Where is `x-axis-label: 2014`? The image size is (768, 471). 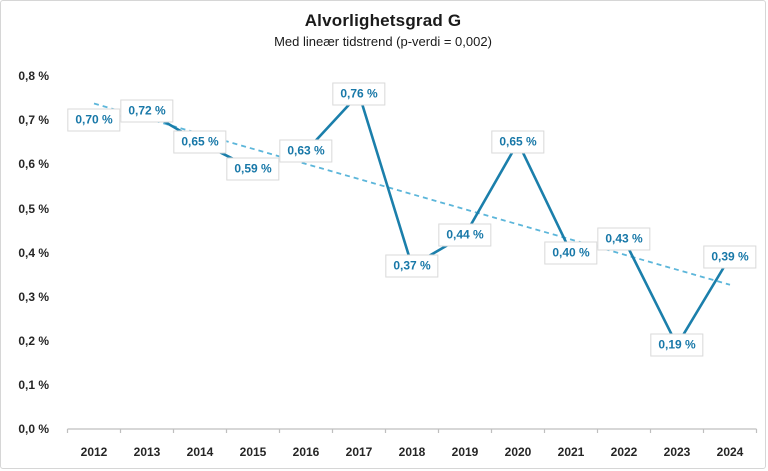
x-axis-label: 2014 is located at coordinates (200, 452).